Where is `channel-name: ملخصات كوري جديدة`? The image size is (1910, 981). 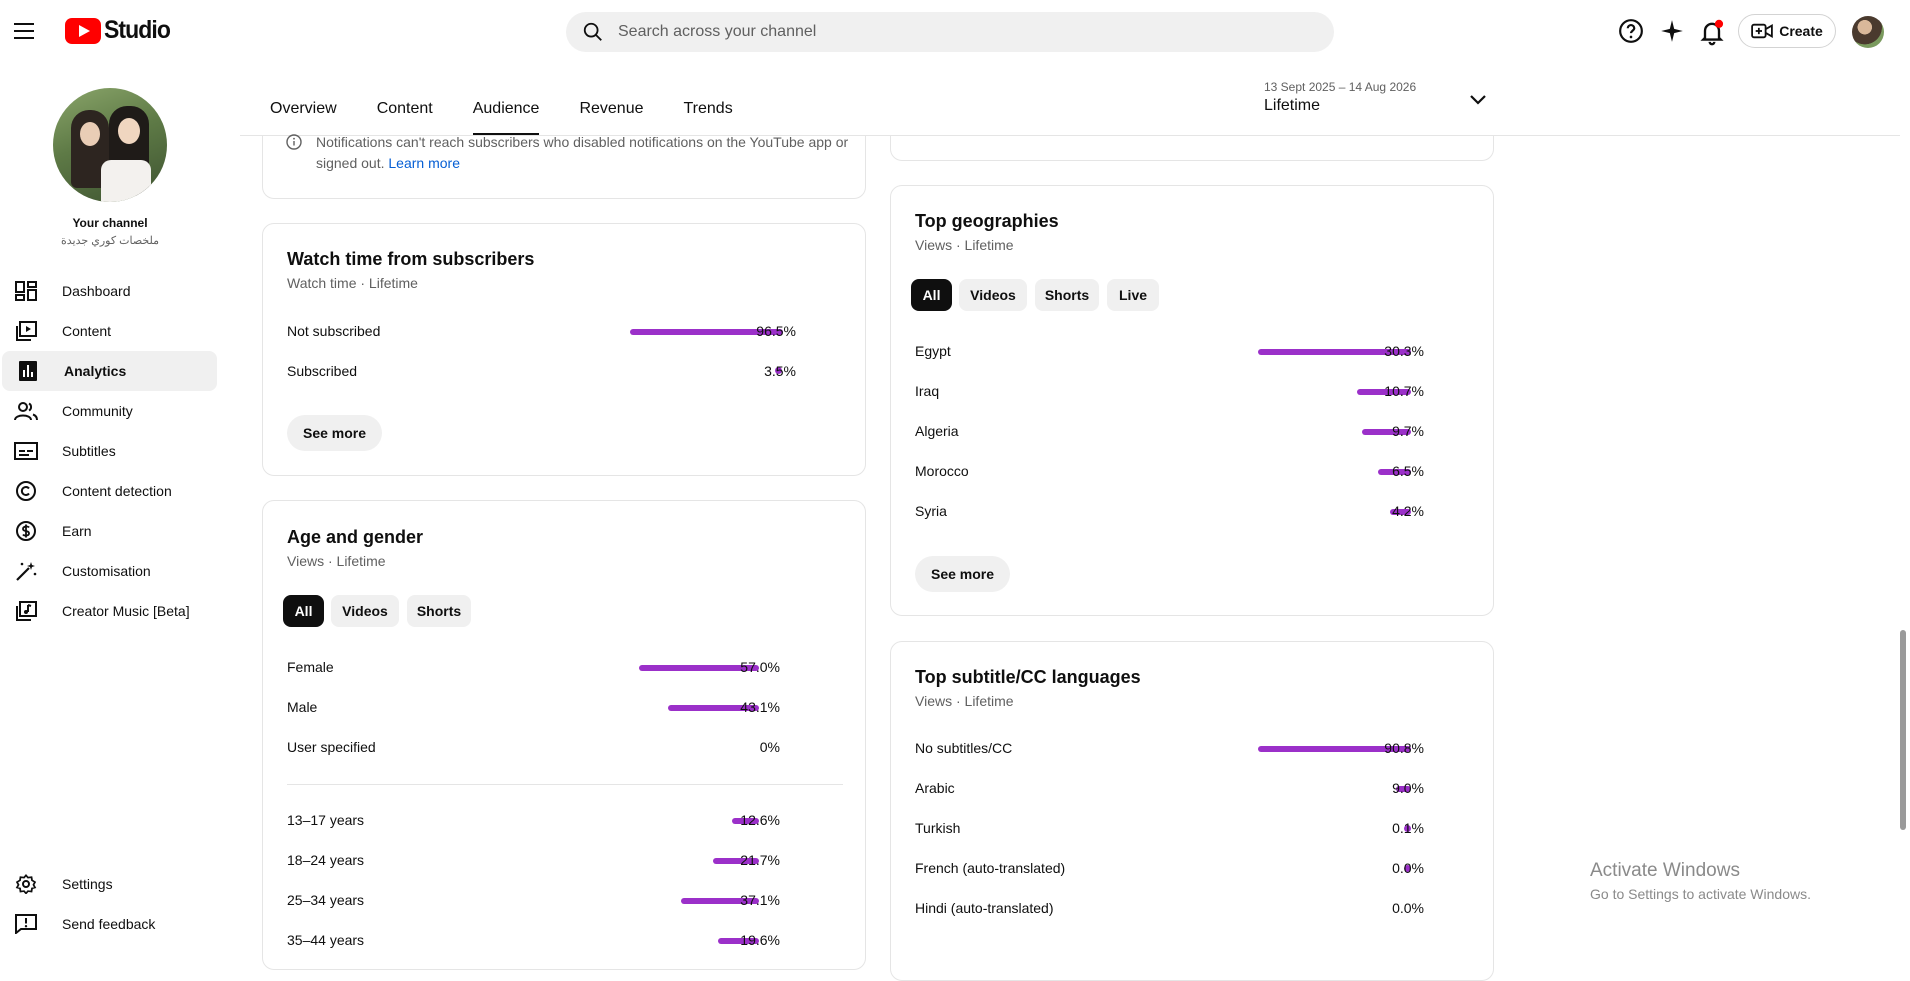 channel-name: ملخصات كوري جديدة is located at coordinates (109, 241).